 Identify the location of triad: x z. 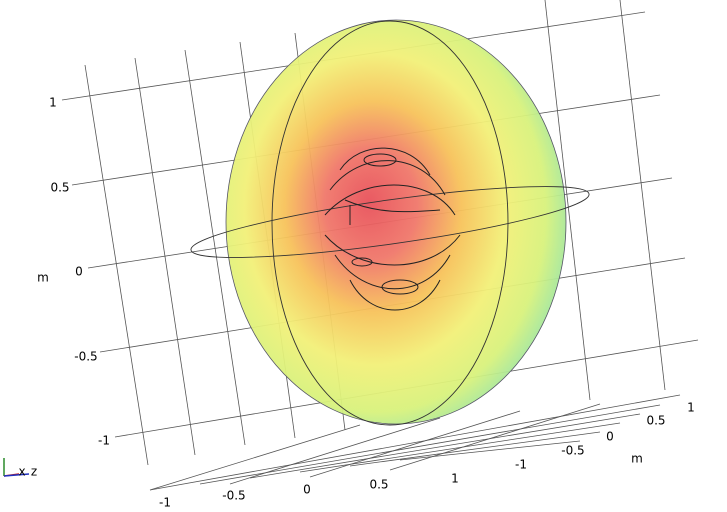
(20, 468).